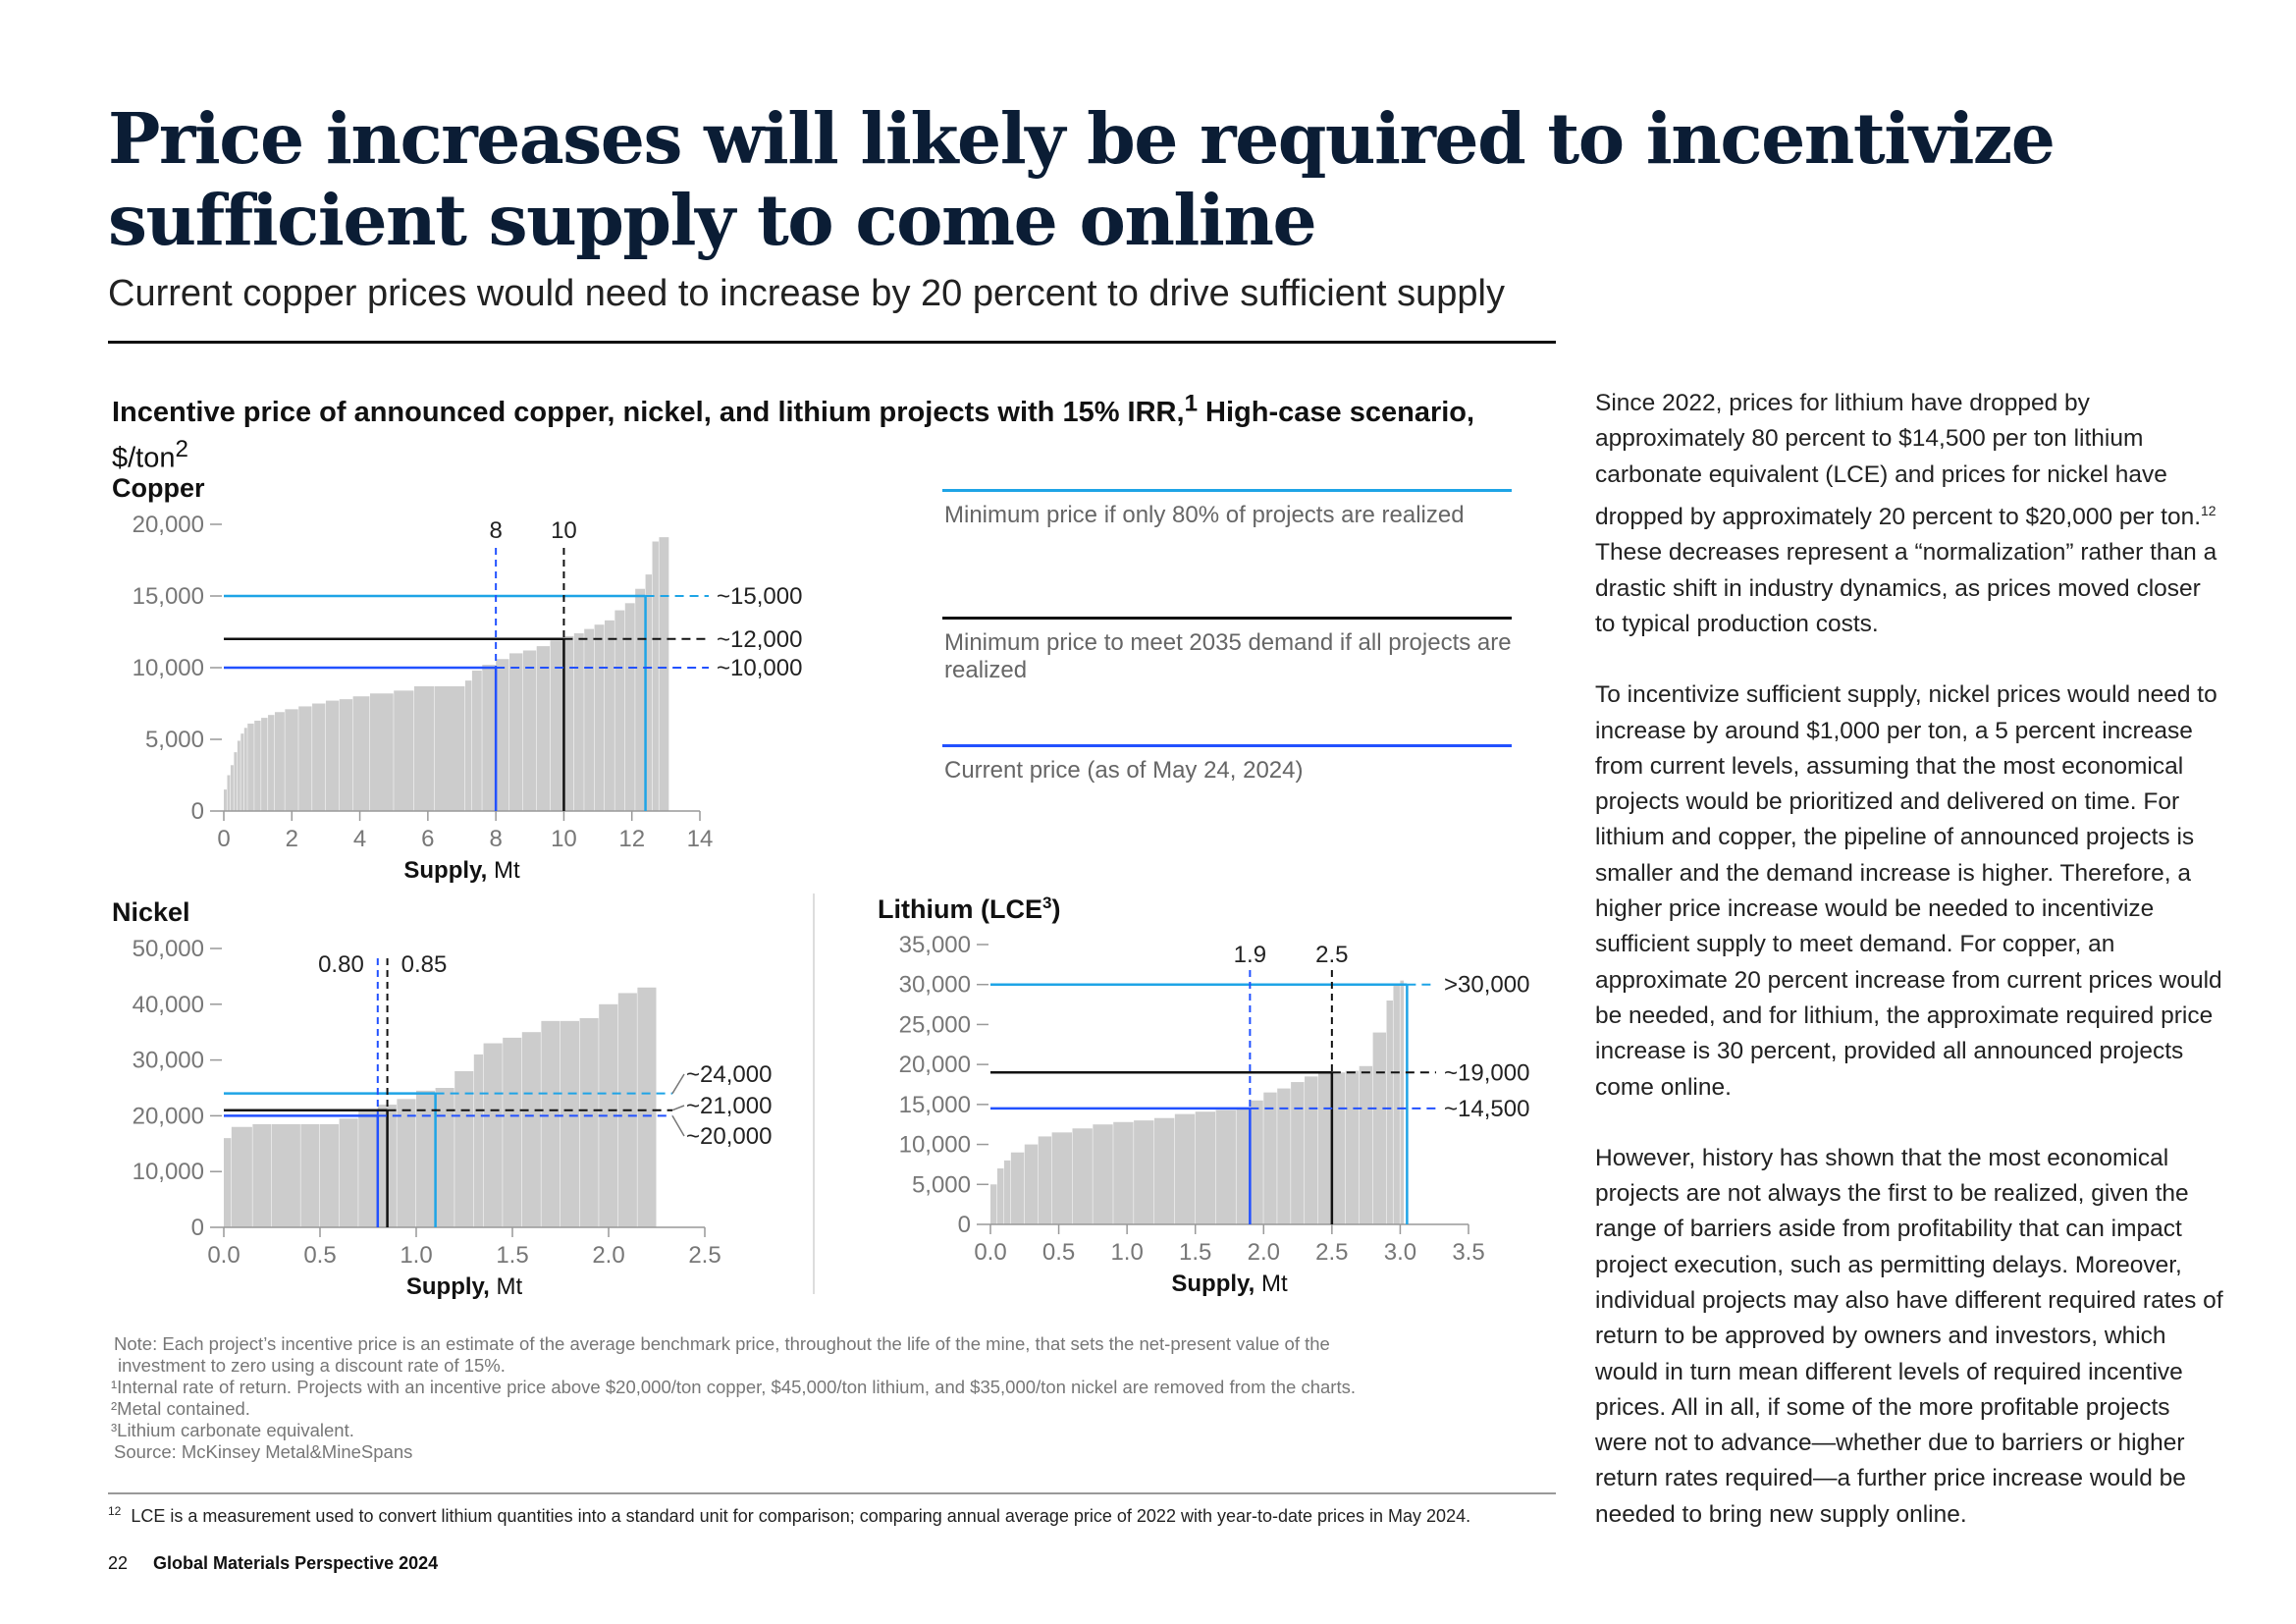 The height and width of the screenshot is (1624, 2296). I want to click on legend-current-text: Current price (as of May 24, 2024), so click(1124, 770).